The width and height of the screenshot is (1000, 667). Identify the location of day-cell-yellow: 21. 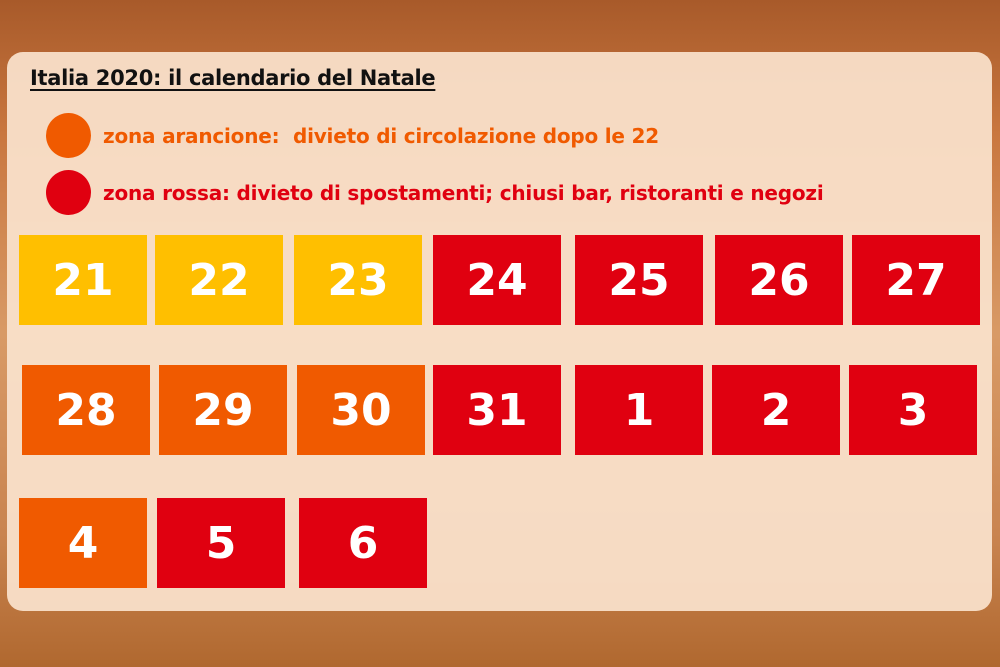
(83, 280).